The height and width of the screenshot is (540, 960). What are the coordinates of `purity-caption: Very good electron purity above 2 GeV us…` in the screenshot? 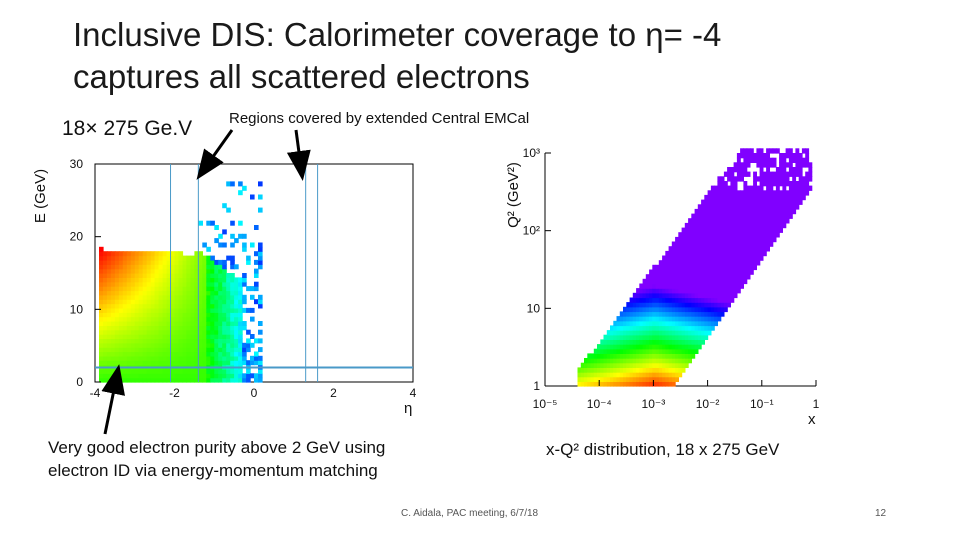 It's located at (258, 459).